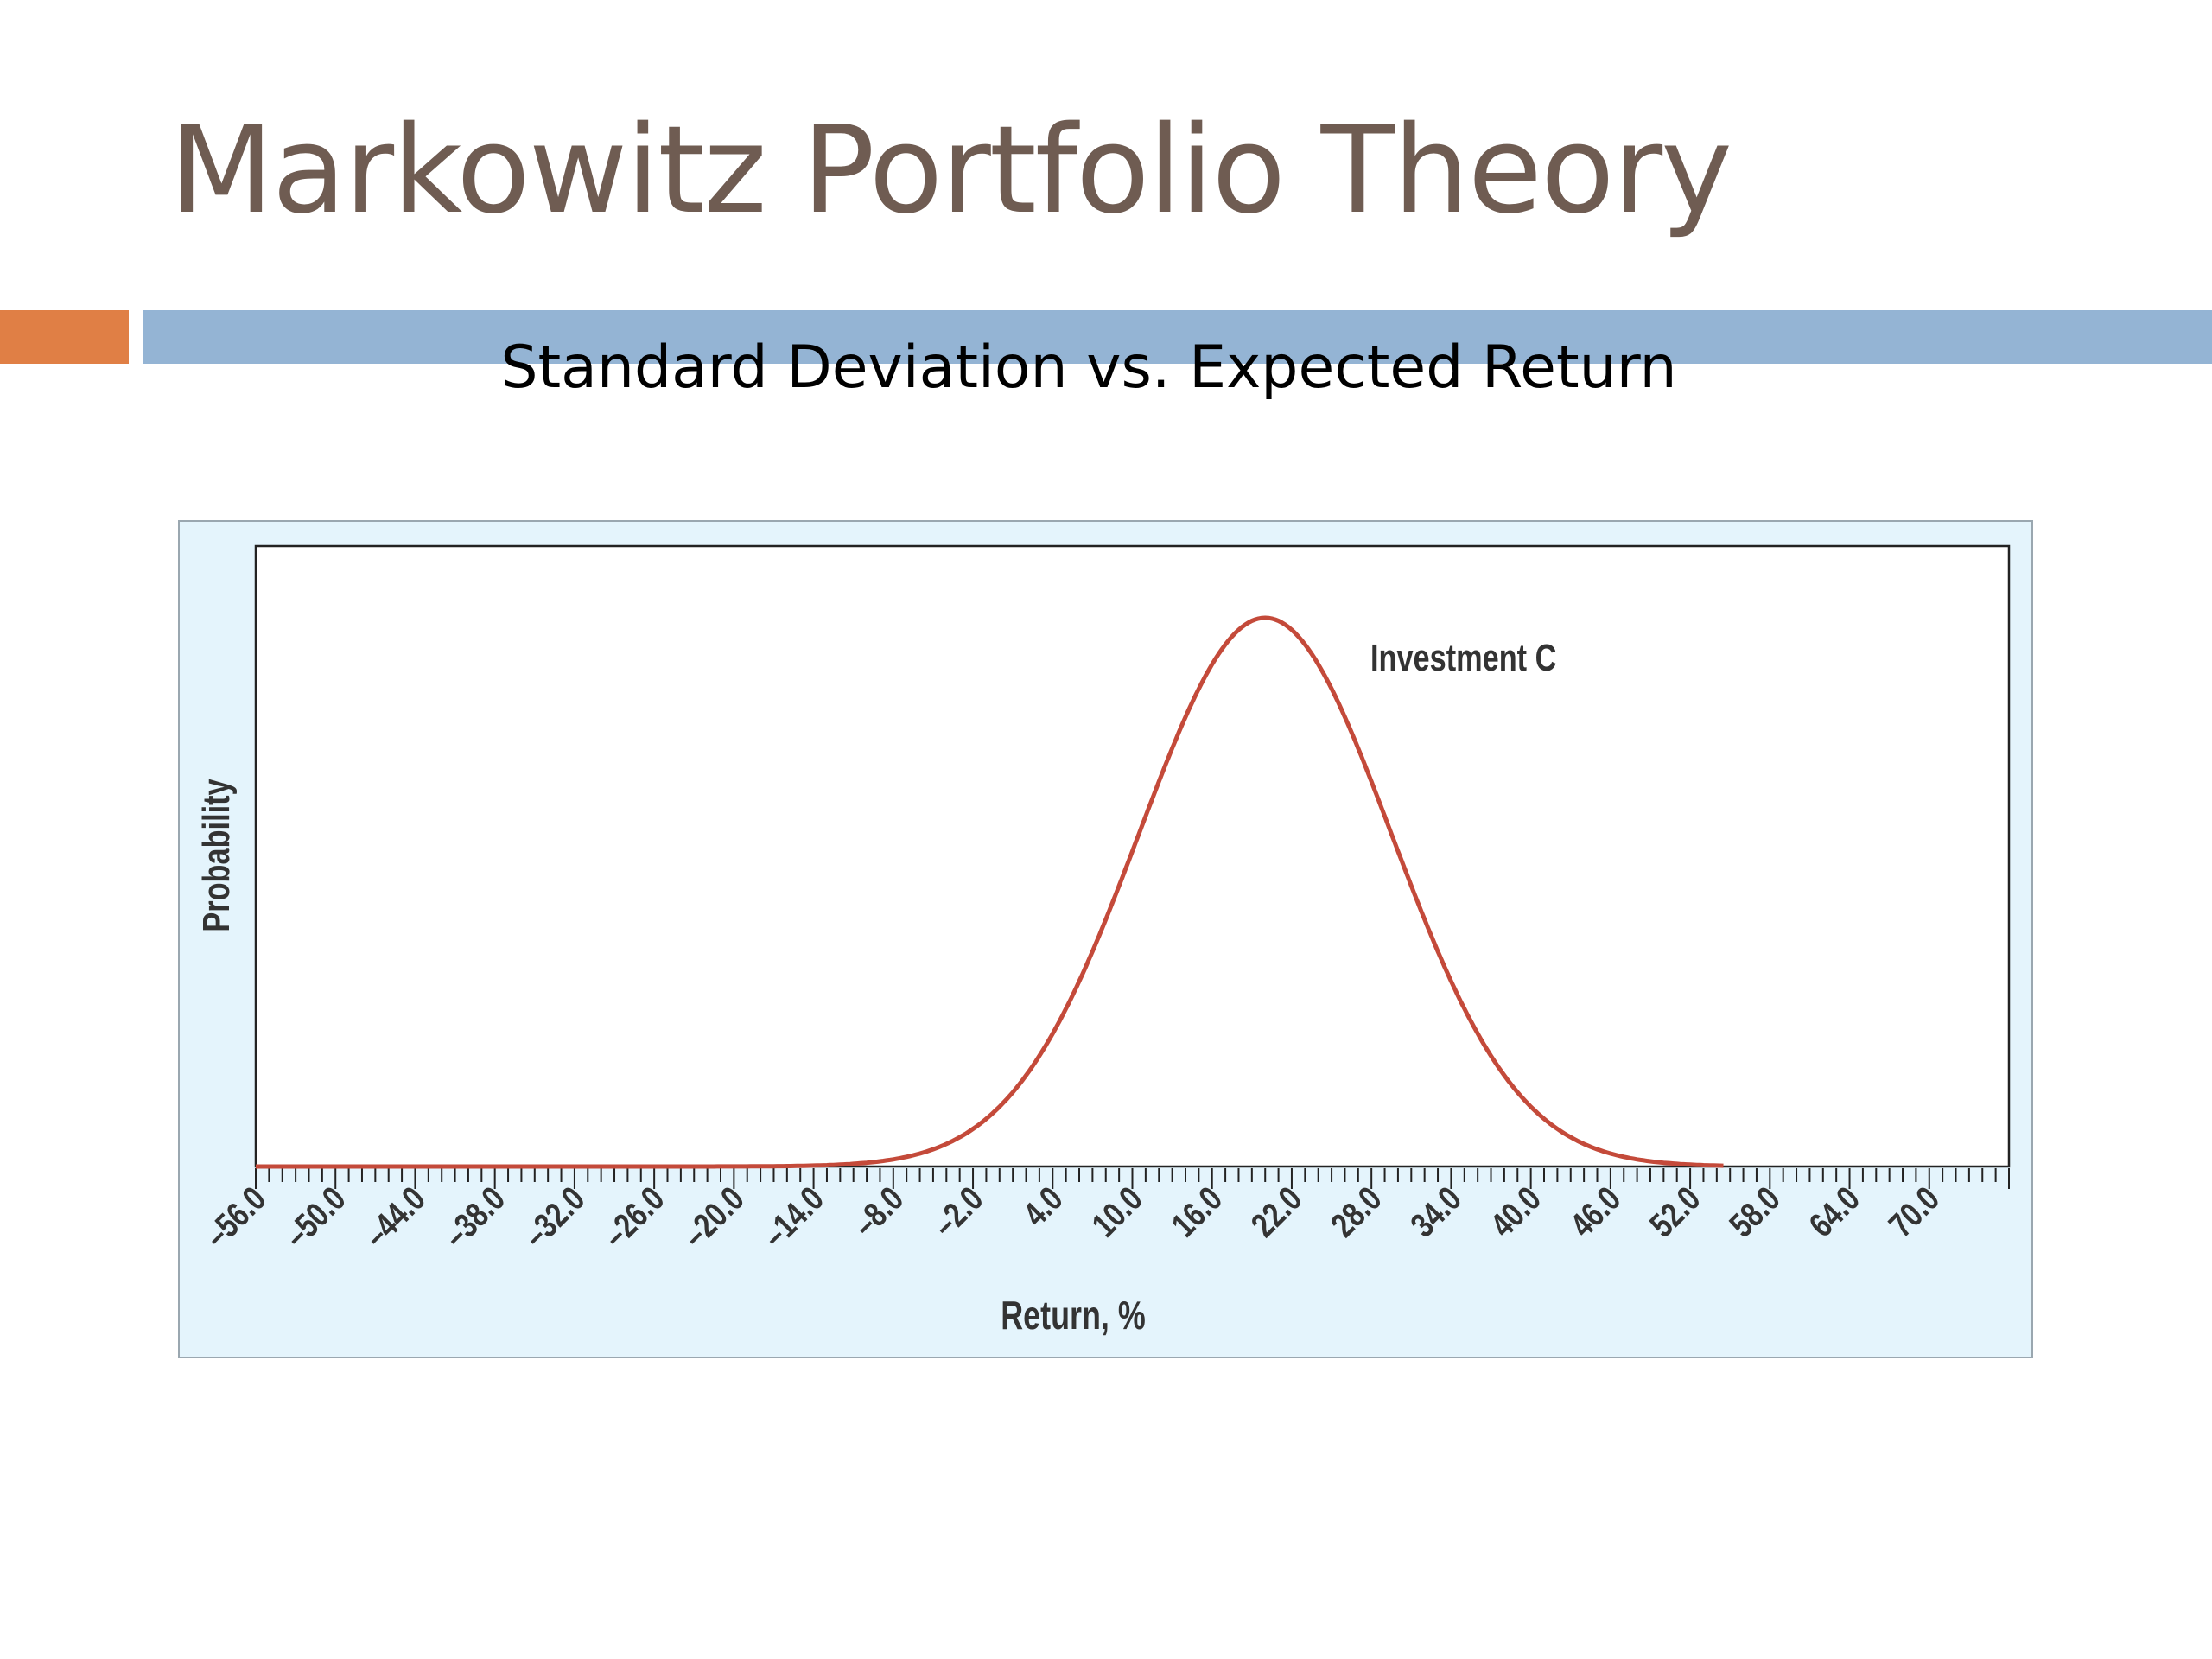 This screenshot has width=2212, height=1659. I want to click on chart-title-text: Standard Deviation vs. Expected Return, so click(1088, 368).